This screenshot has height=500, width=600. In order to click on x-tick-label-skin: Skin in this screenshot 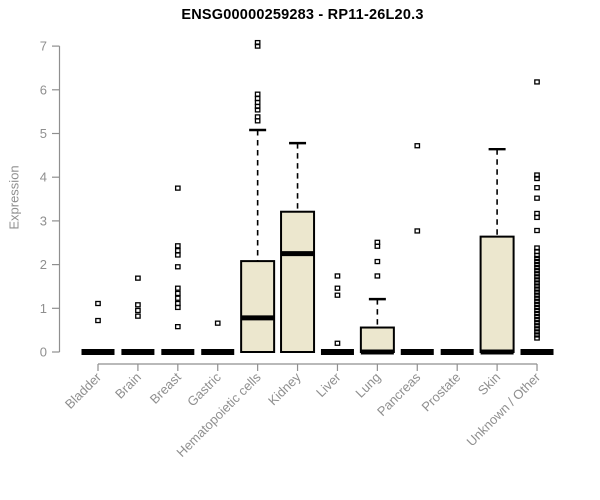, I will do `click(489, 384)`.